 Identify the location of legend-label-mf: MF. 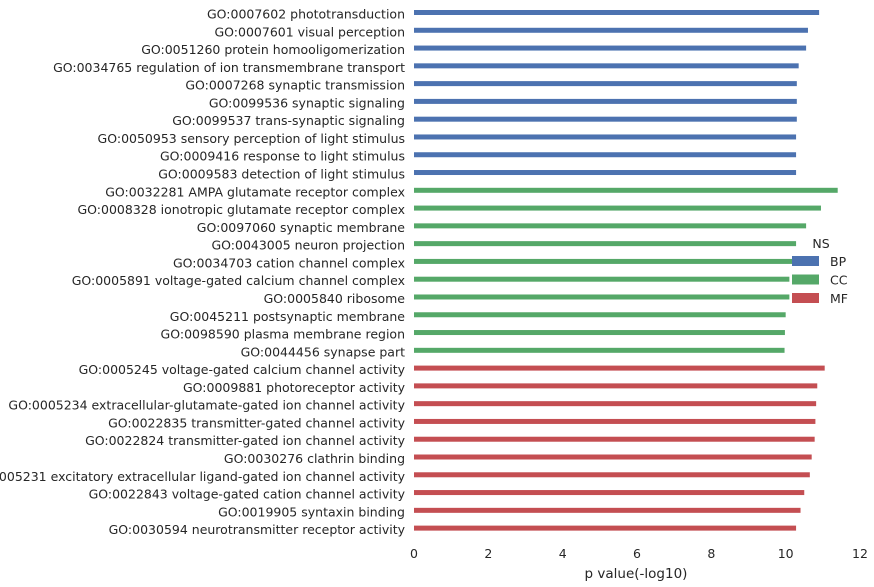
(839, 298).